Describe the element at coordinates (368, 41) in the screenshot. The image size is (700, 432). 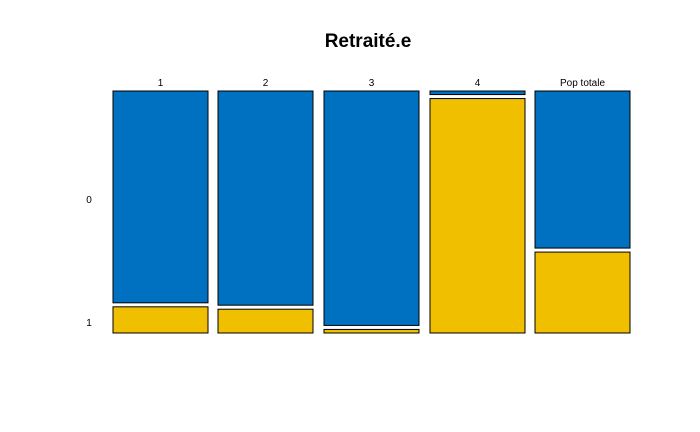
I see `chart-title: Retraité.e` at that location.